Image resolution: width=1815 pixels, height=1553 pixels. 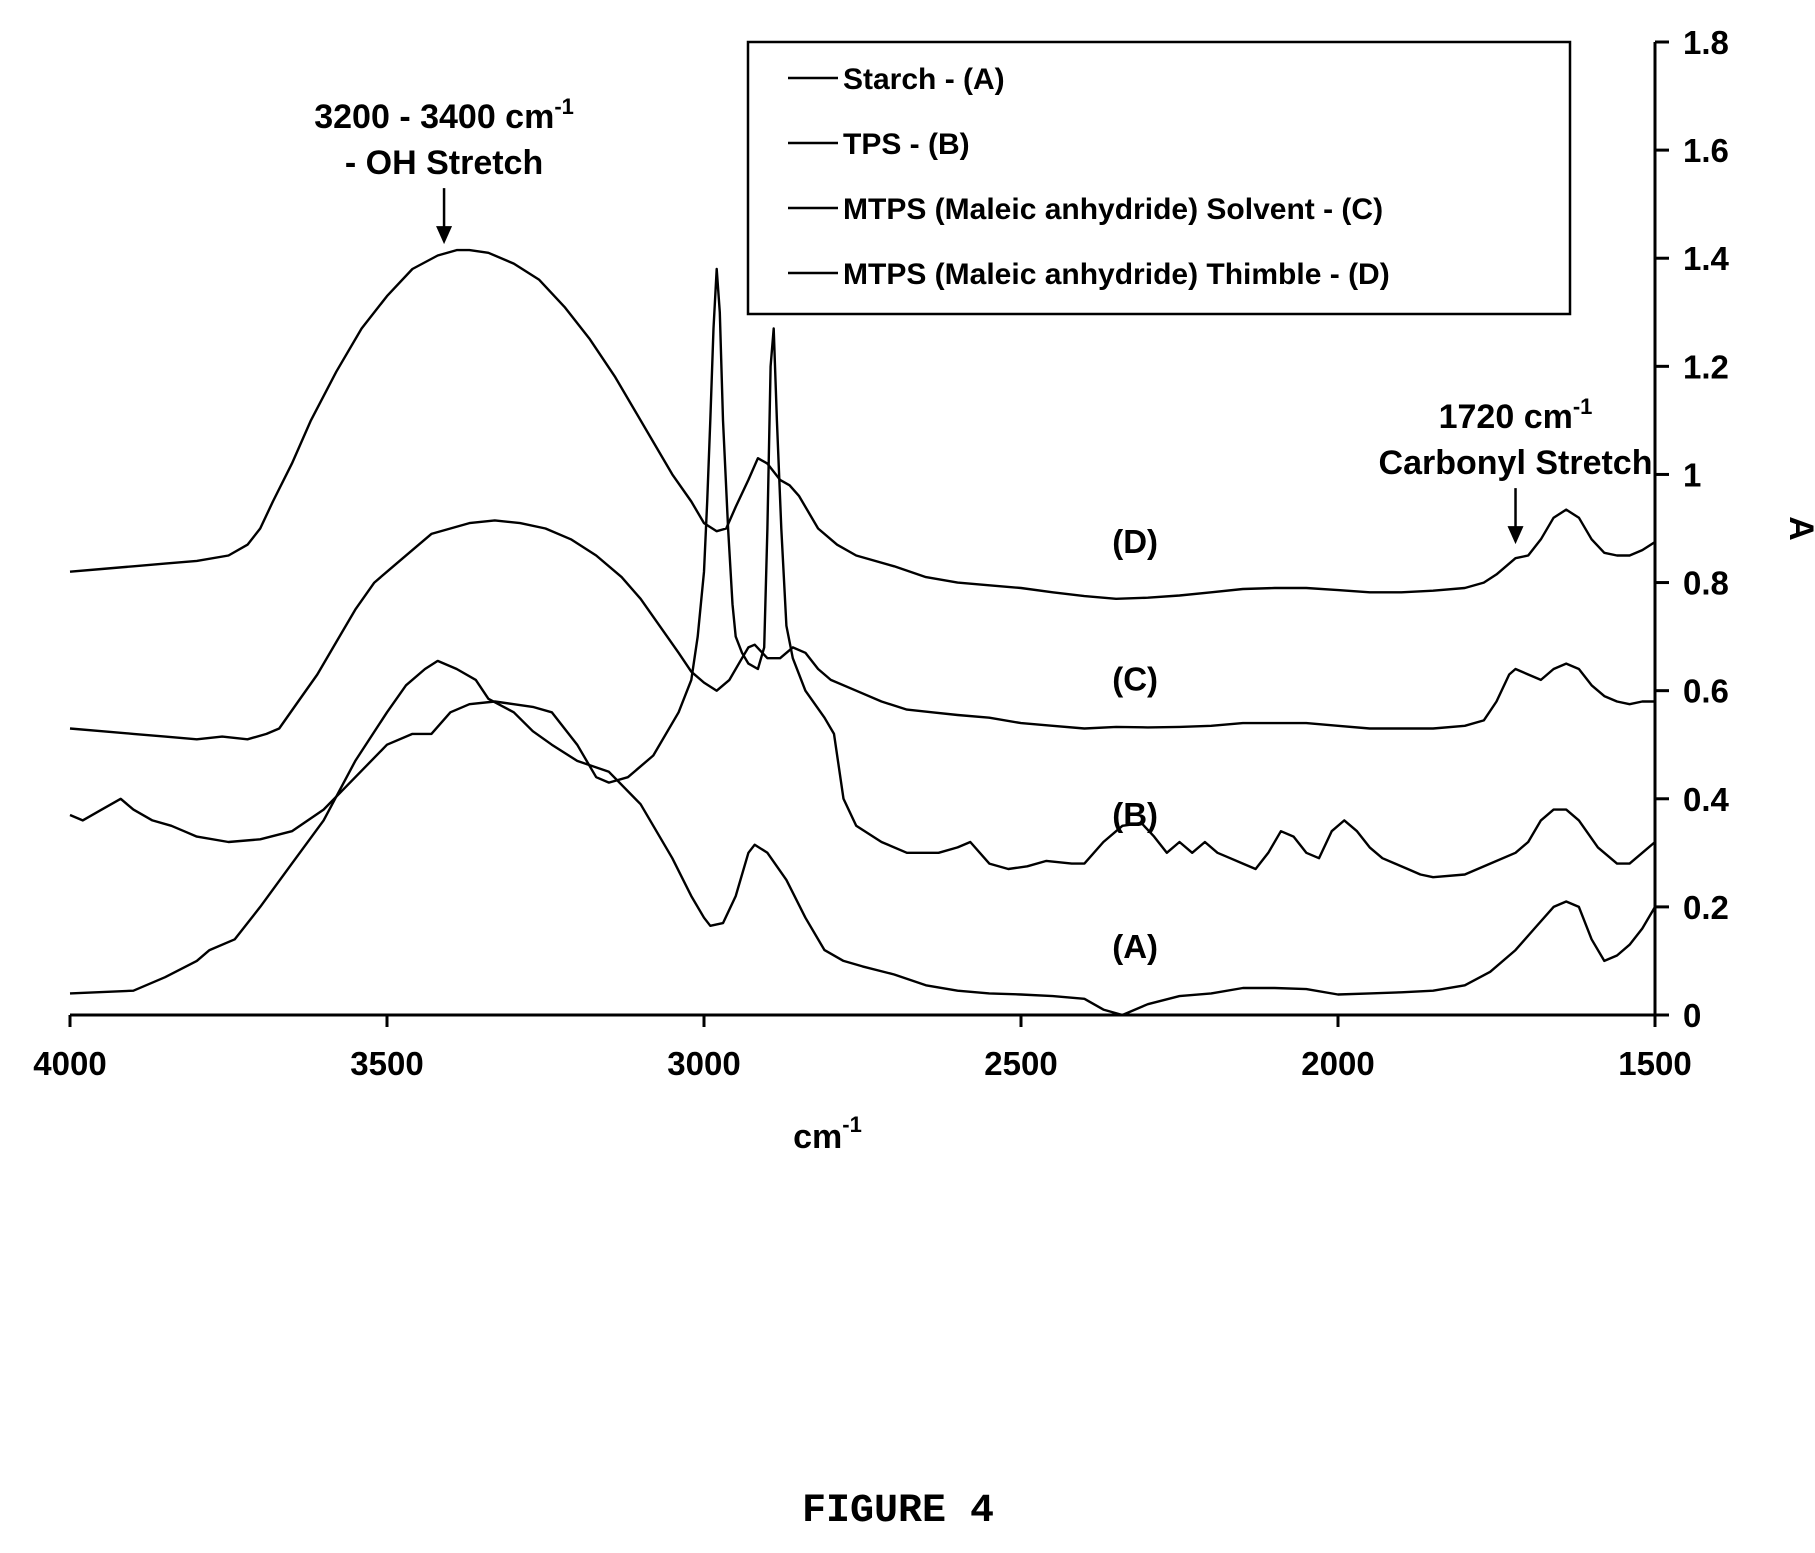 I want to click on annotation-1: 3200 - 3400 cm-1 - OH Stretch, so click(x=444, y=169).